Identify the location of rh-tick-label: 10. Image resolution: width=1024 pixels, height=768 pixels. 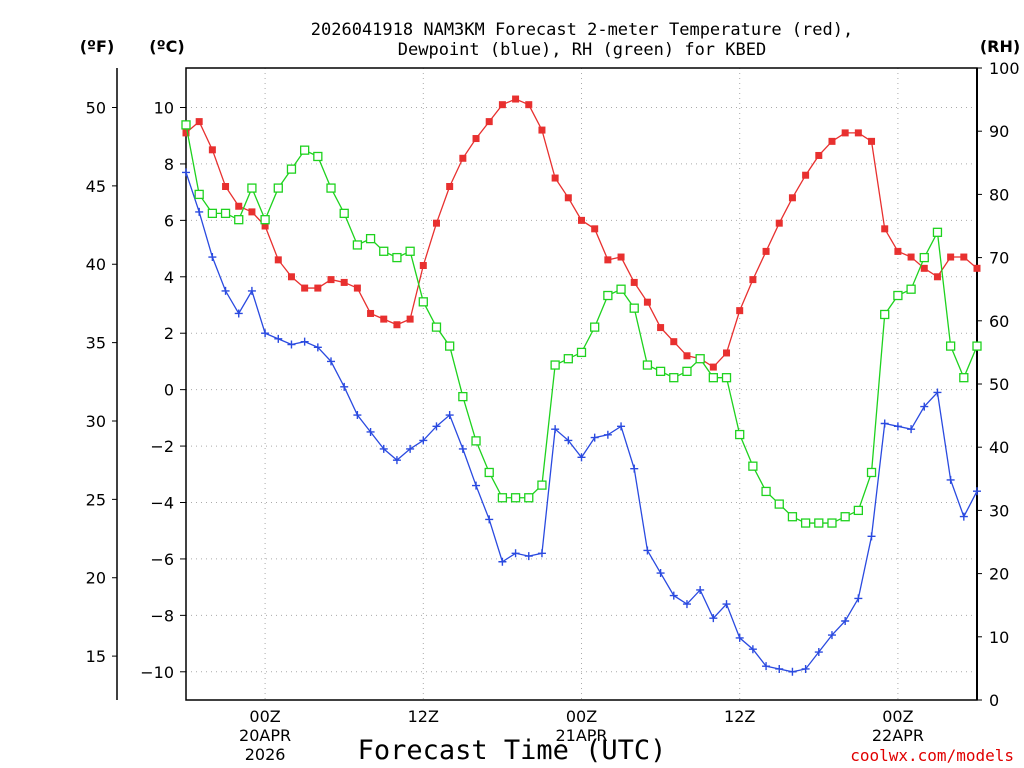
(999, 637).